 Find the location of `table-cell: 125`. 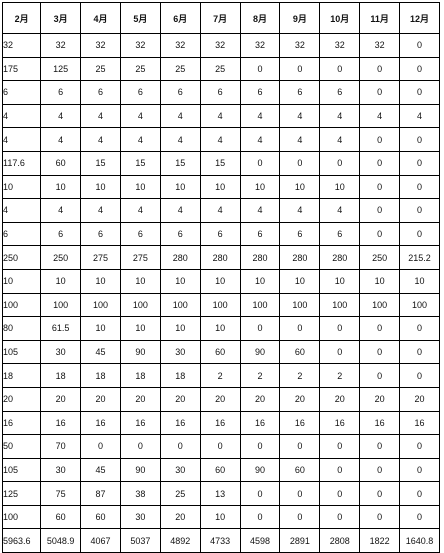

table-cell: 125 is located at coordinates (21, 493).